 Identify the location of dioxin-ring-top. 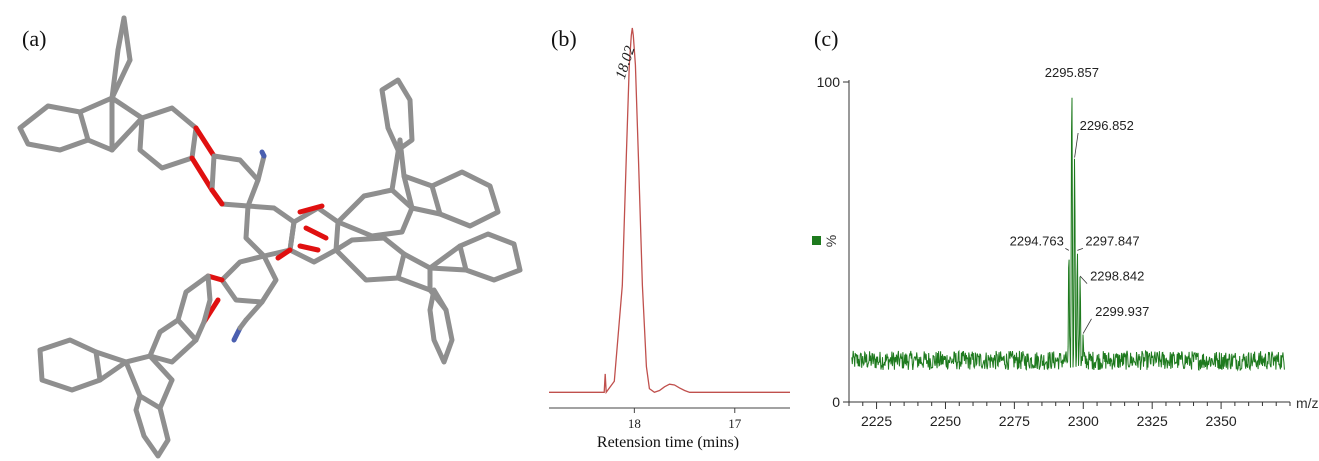
(228, 167).